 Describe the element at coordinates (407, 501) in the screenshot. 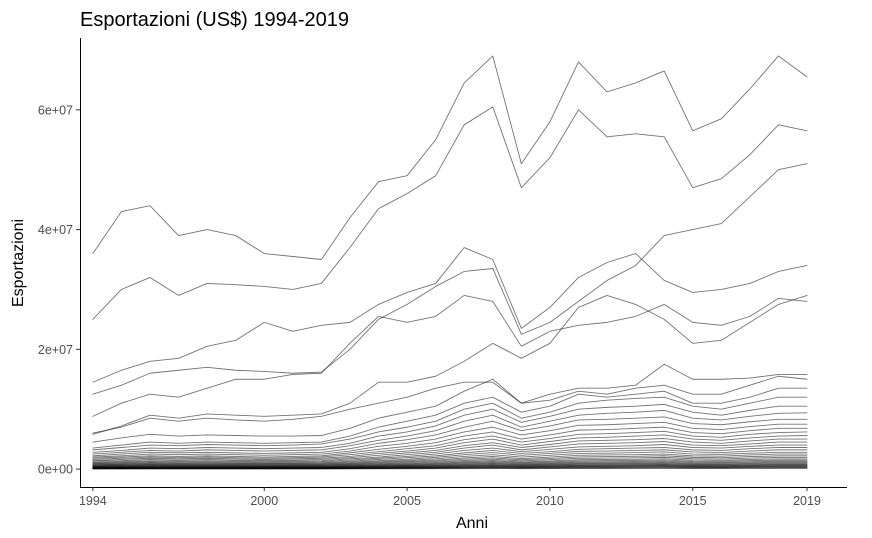

I see `x-tick-label: 2005` at that location.